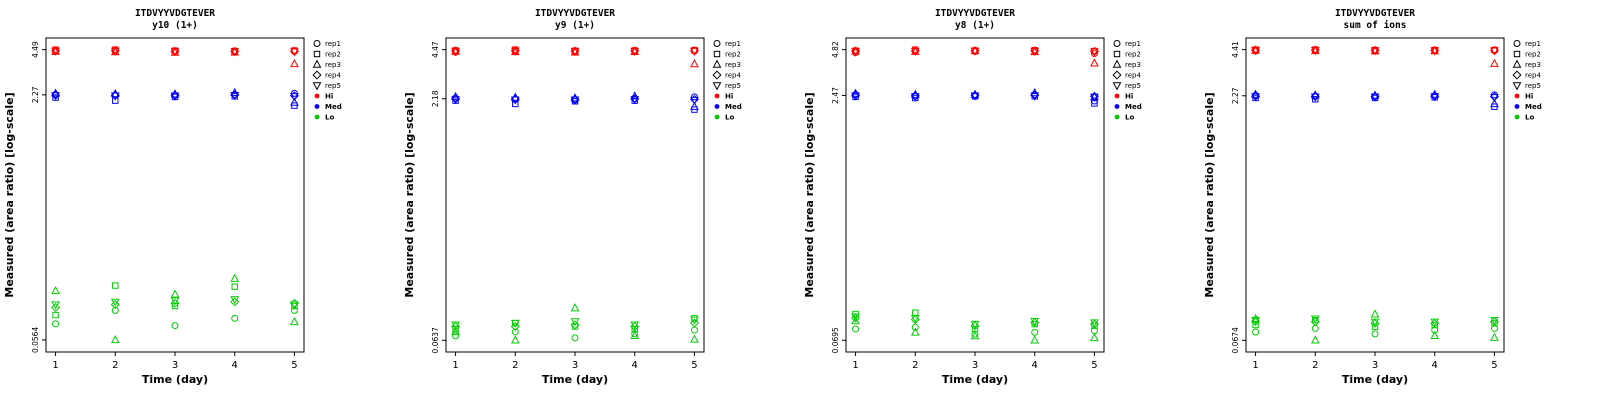 The image size is (1600, 400). Describe the element at coordinates (855, 365) in the screenshot. I see `x-tick-label: 1` at that location.